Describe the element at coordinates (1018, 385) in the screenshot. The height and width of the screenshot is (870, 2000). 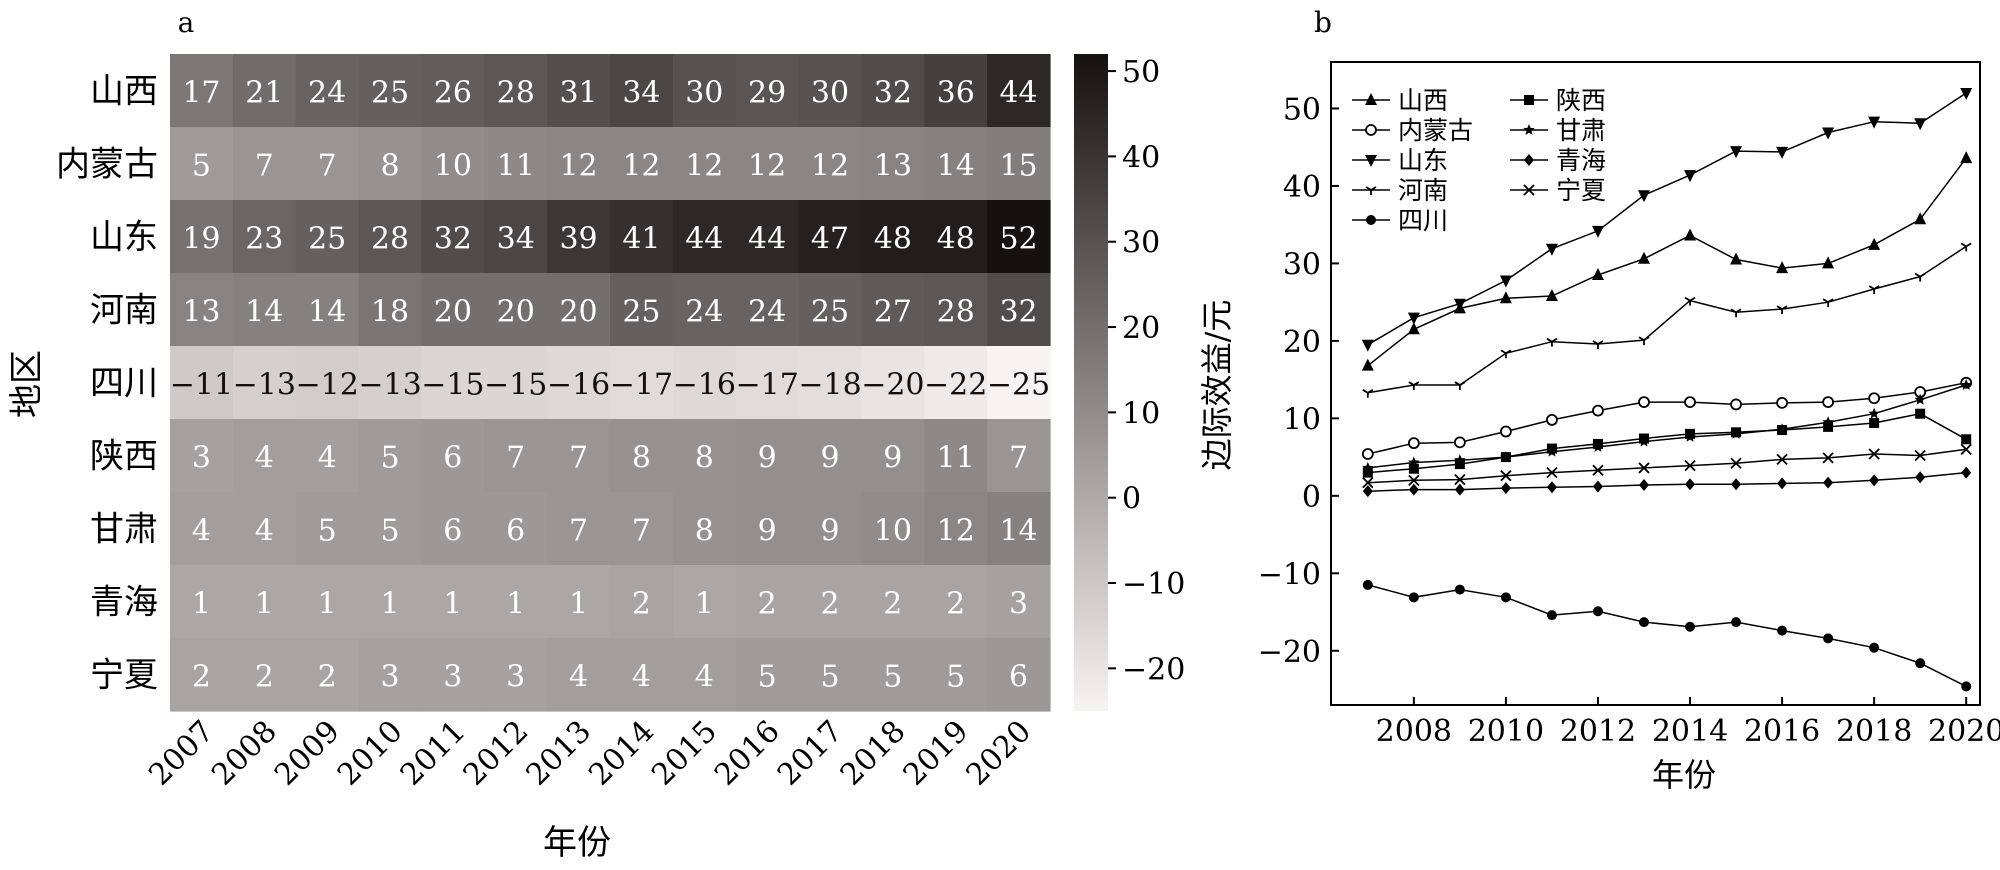
I see `heatmap-cell-label: −25` at that location.